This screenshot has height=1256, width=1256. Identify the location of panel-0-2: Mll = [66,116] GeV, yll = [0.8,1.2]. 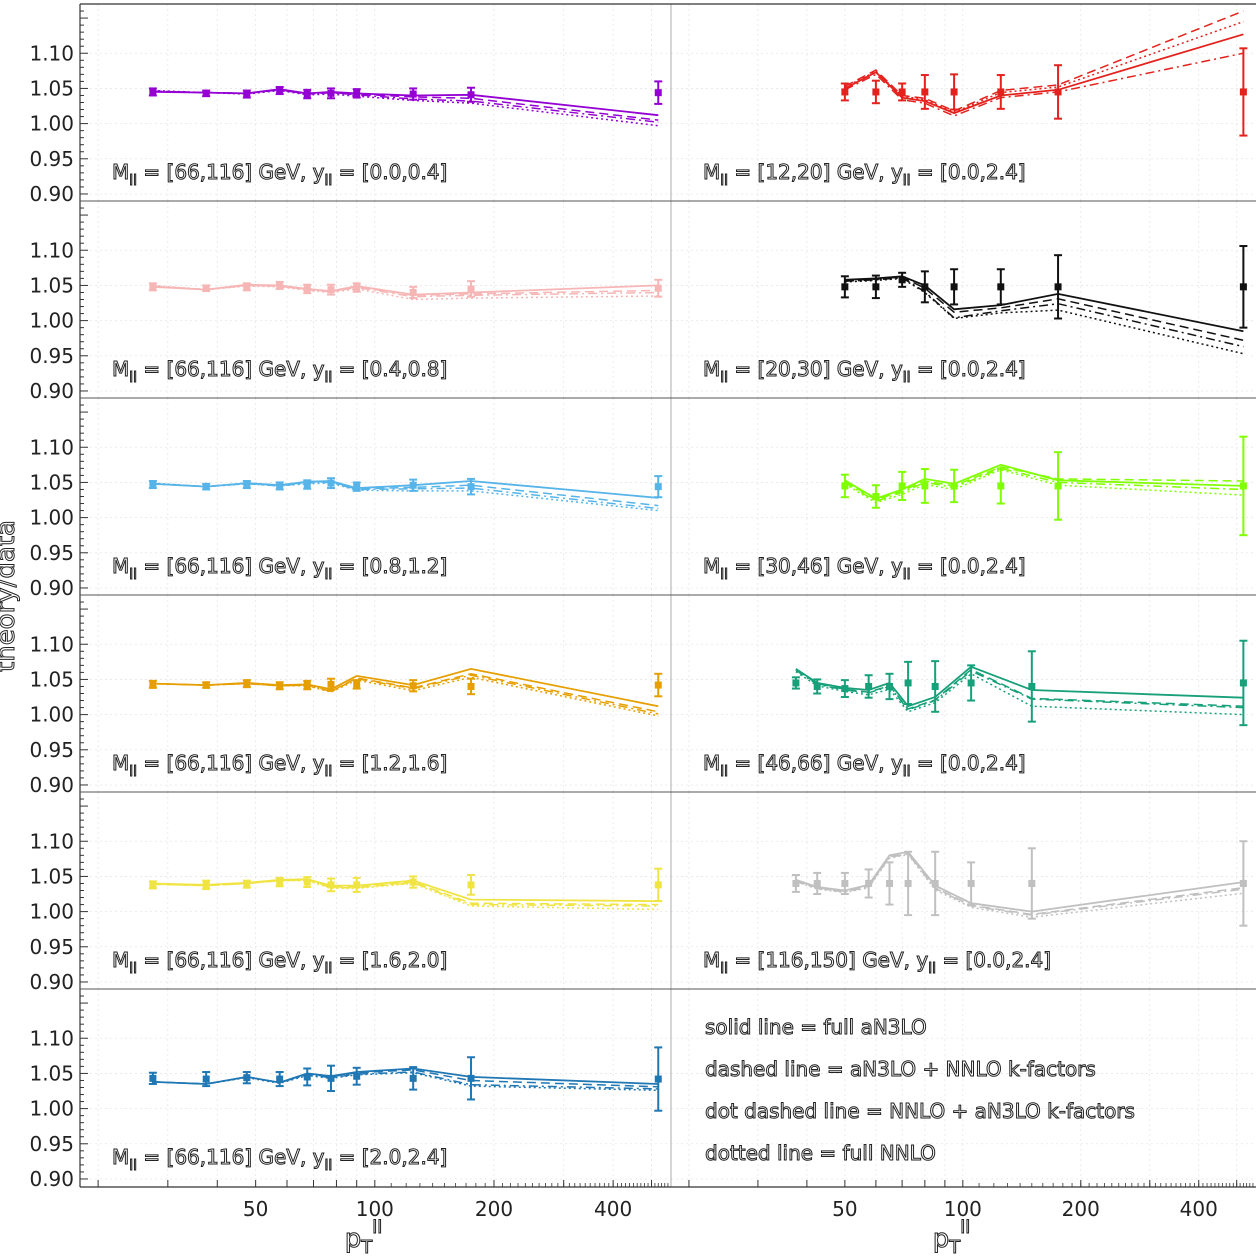
(387, 529).